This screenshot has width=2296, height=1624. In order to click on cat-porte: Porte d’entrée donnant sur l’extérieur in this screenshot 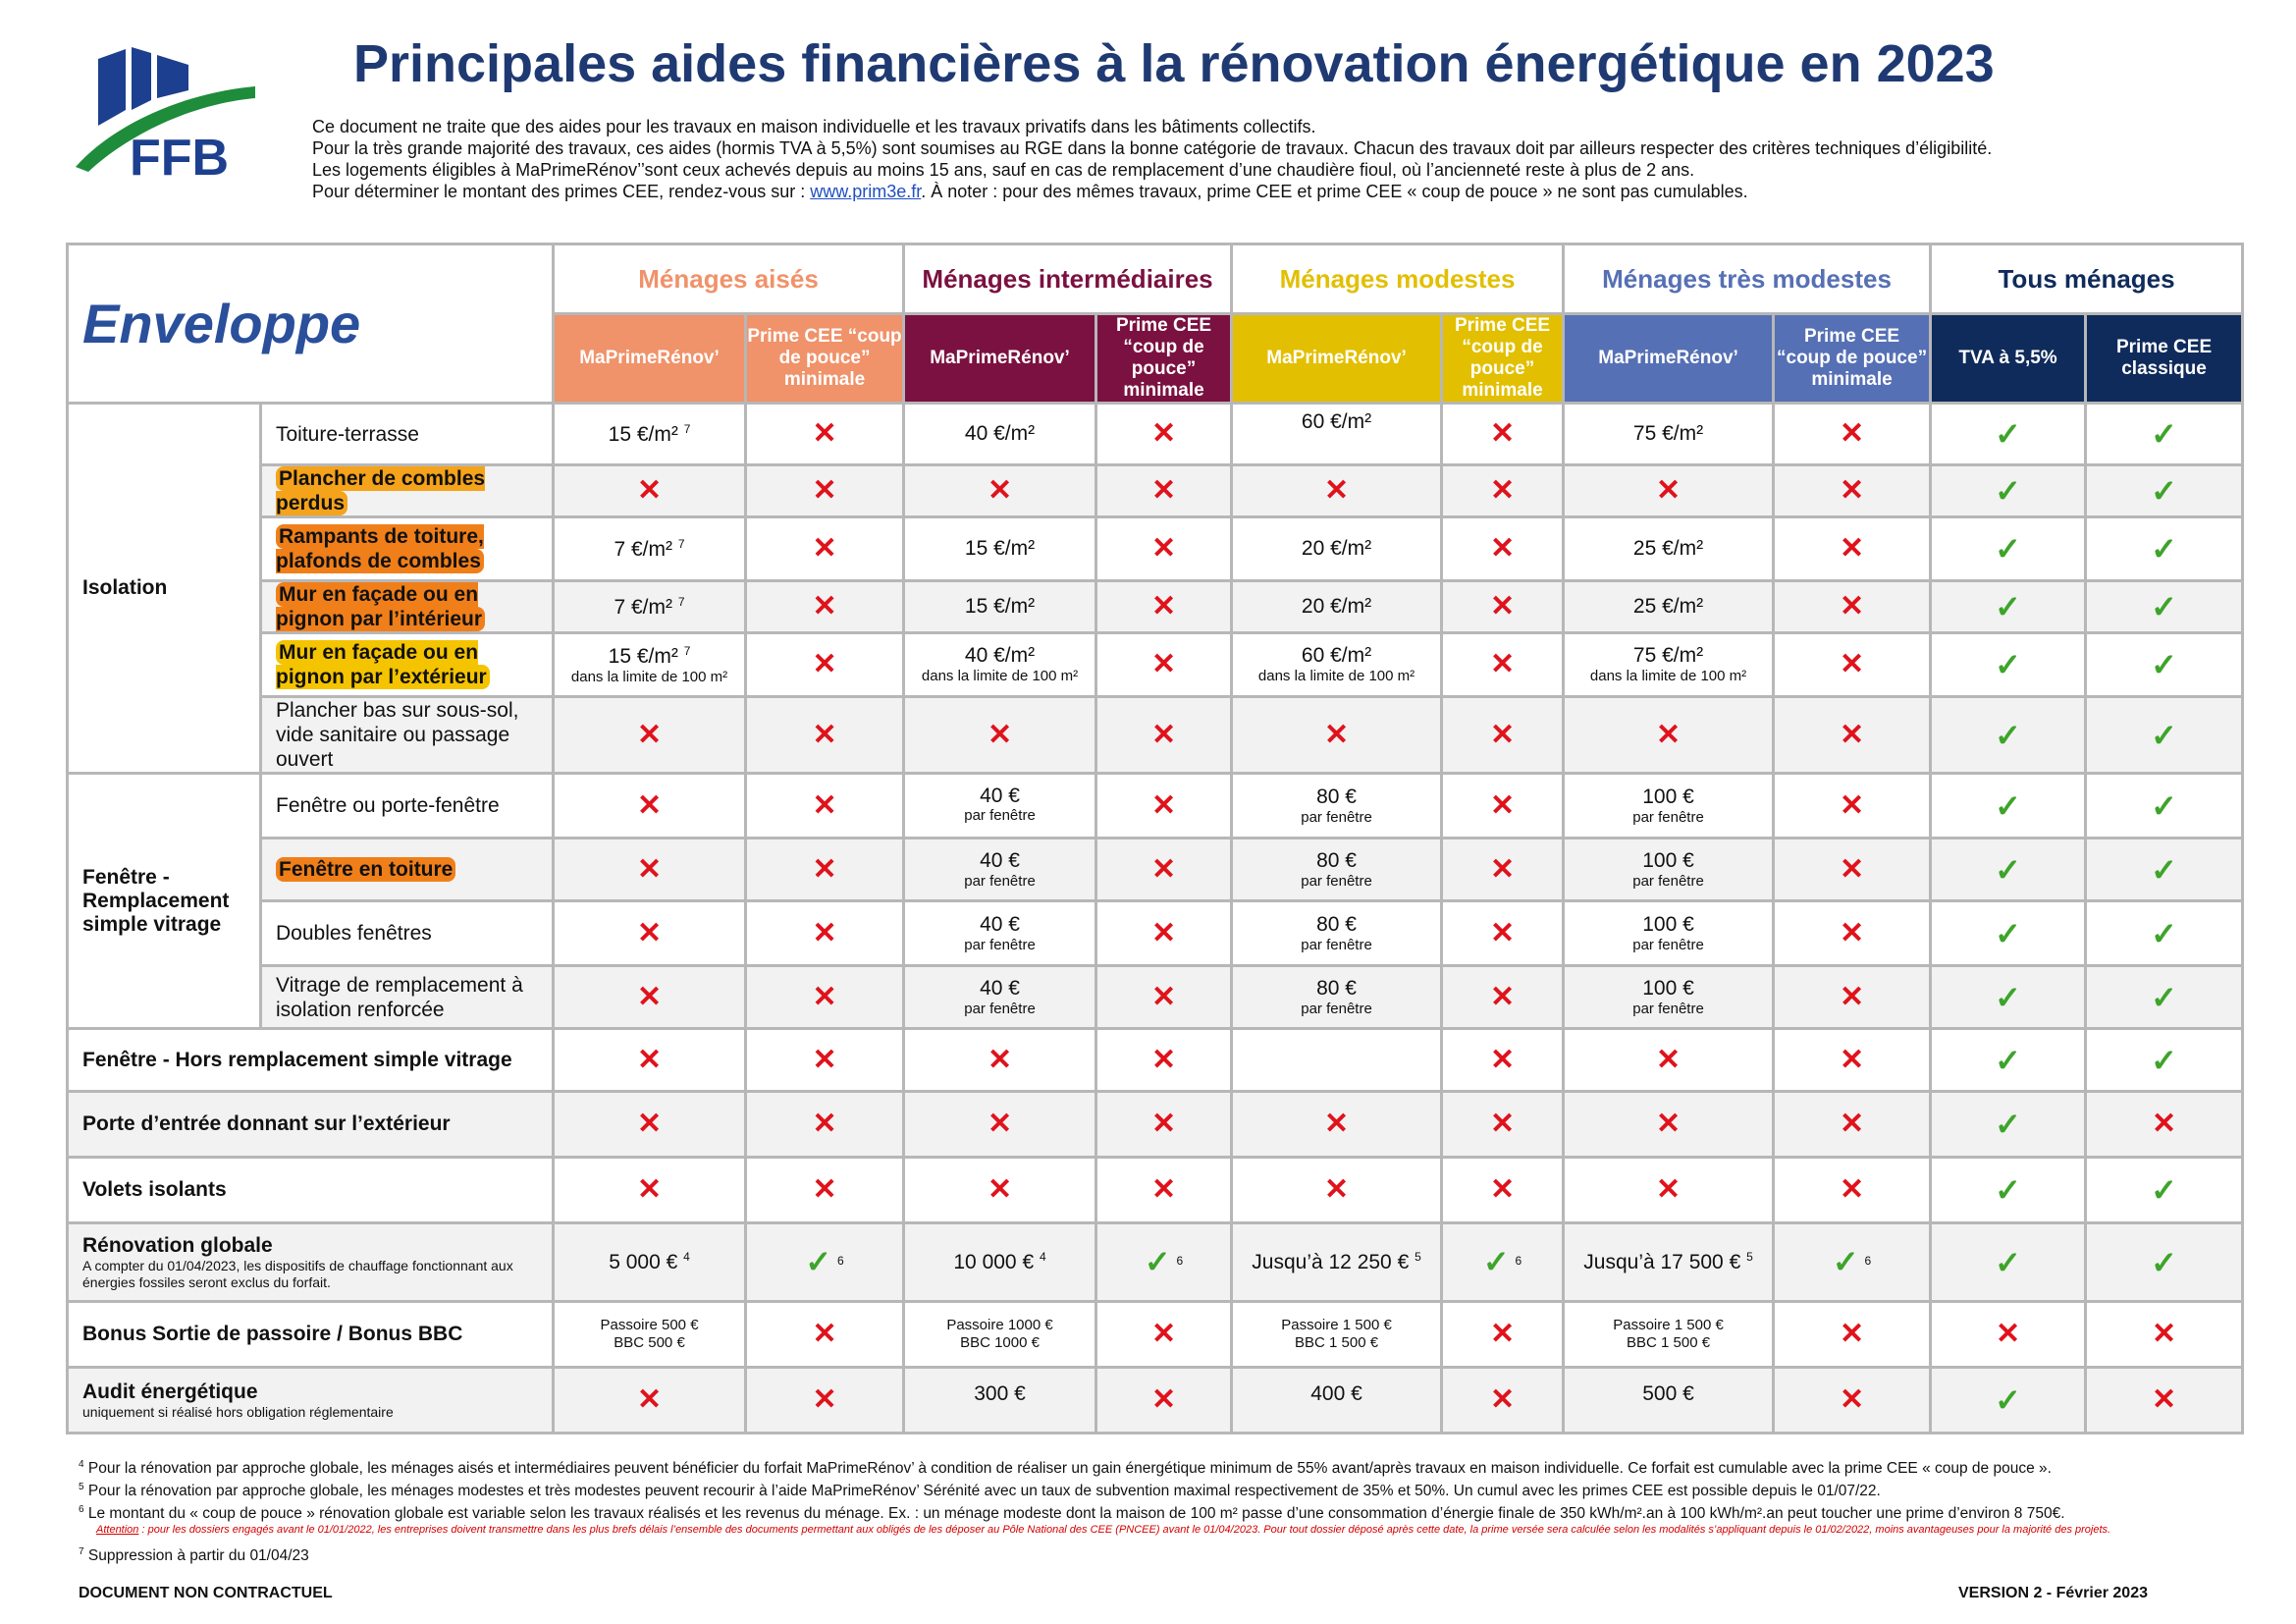, I will do `click(310, 1124)`.